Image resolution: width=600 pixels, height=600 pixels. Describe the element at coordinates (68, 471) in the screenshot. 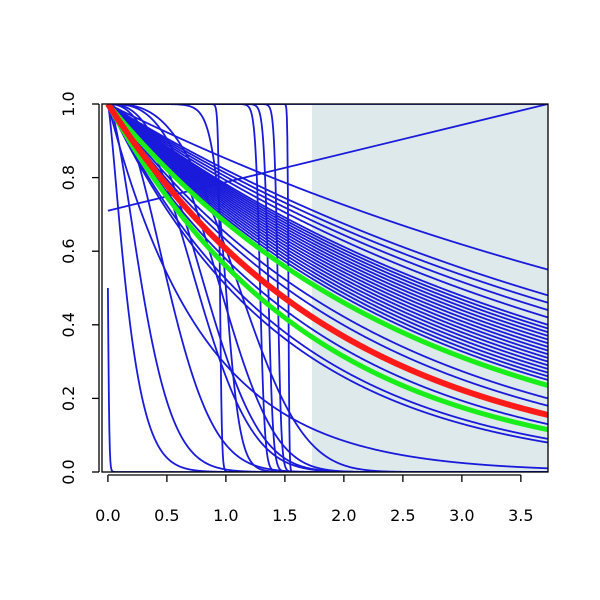

I see `y-tick-label: 0.0` at that location.